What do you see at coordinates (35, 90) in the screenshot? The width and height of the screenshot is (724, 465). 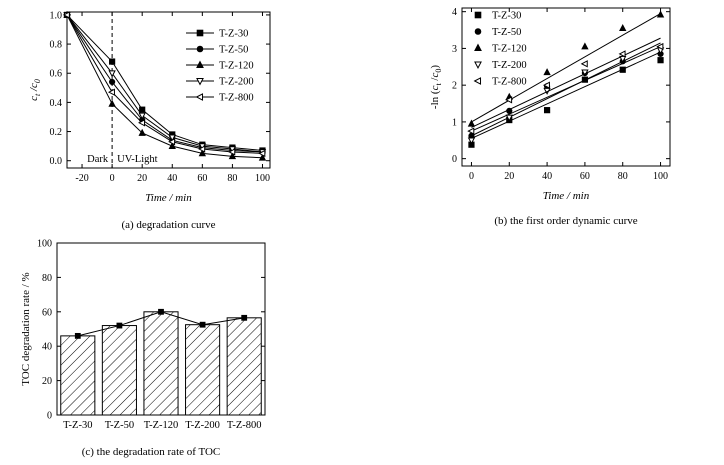 I see `y-axis-label: ct /c0` at bounding box center [35, 90].